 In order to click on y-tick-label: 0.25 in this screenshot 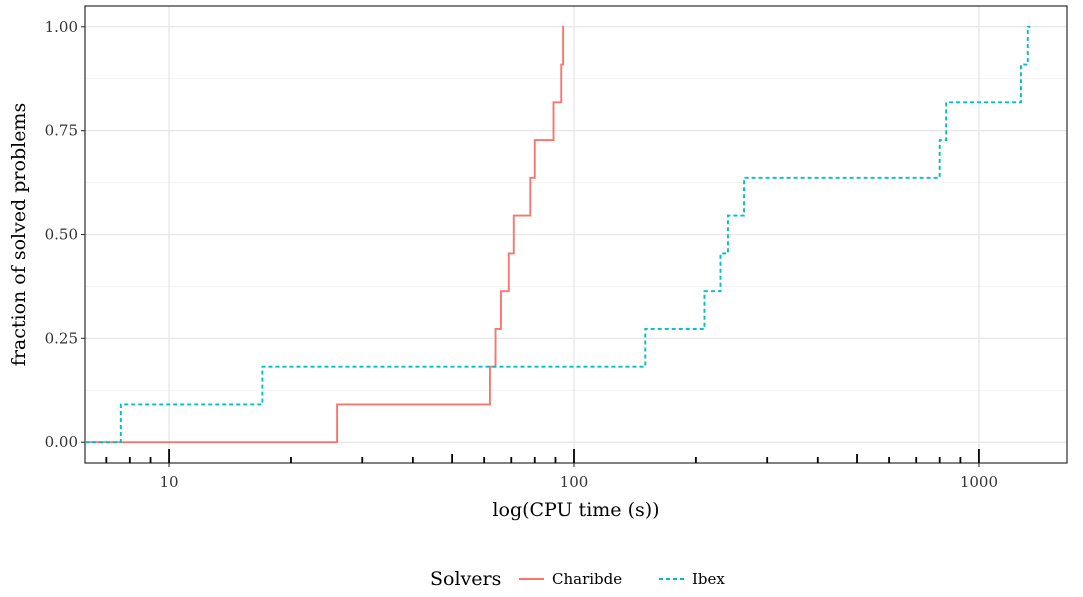, I will do `click(61, 338)`.